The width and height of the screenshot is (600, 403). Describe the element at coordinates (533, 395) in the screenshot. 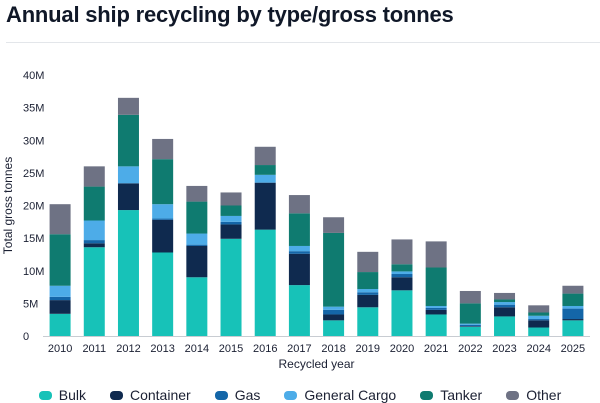

I see `legend-item-other: Other` at that location.